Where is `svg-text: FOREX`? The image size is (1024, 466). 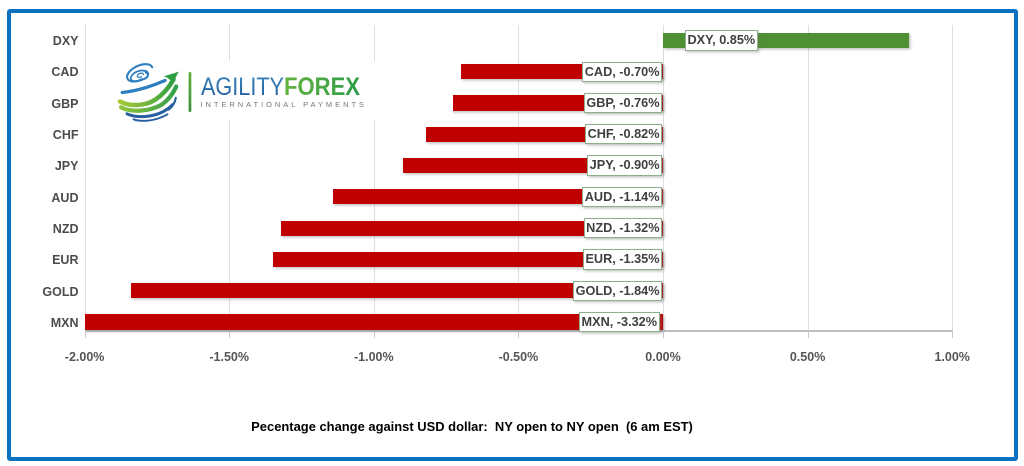 svg-text: FOREX is located at coordinates (322, 87).